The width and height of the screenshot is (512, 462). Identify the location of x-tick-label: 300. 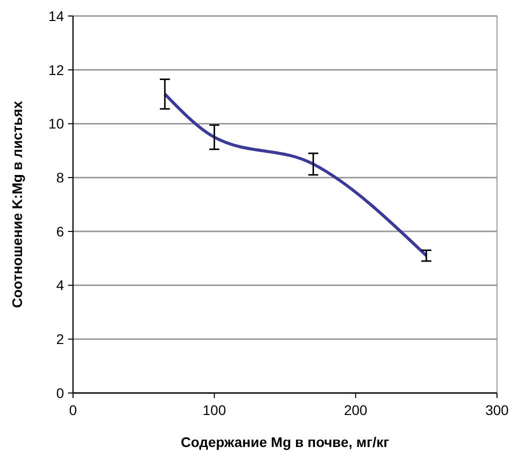
(497, 410).